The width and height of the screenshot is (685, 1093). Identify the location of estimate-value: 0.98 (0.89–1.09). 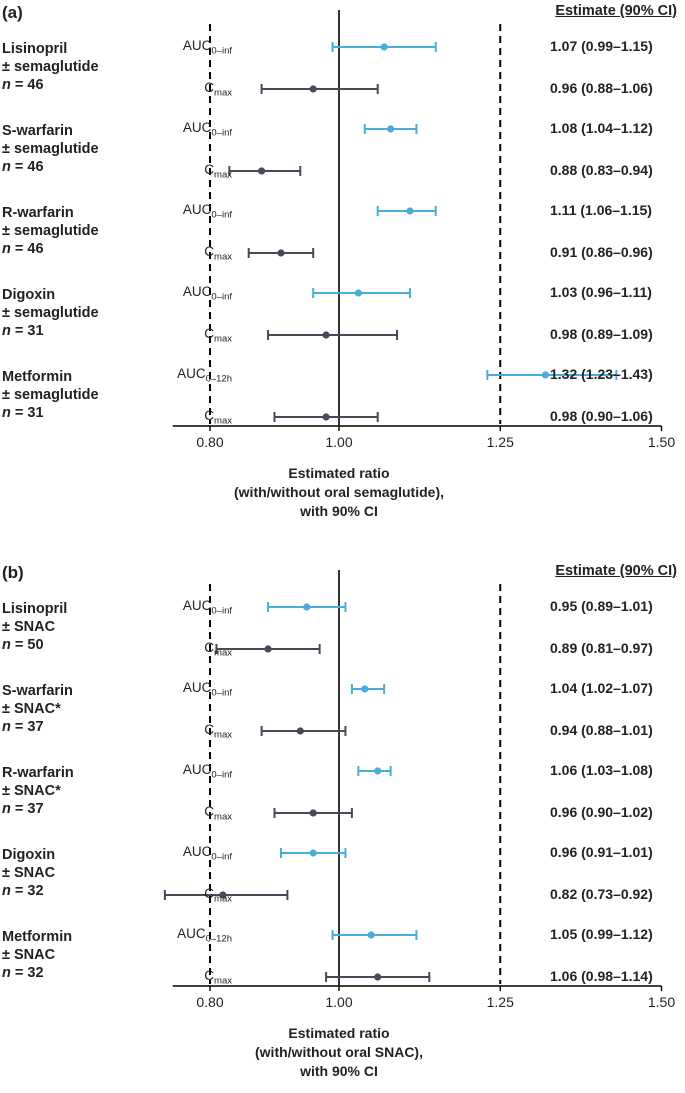
(601, 334).